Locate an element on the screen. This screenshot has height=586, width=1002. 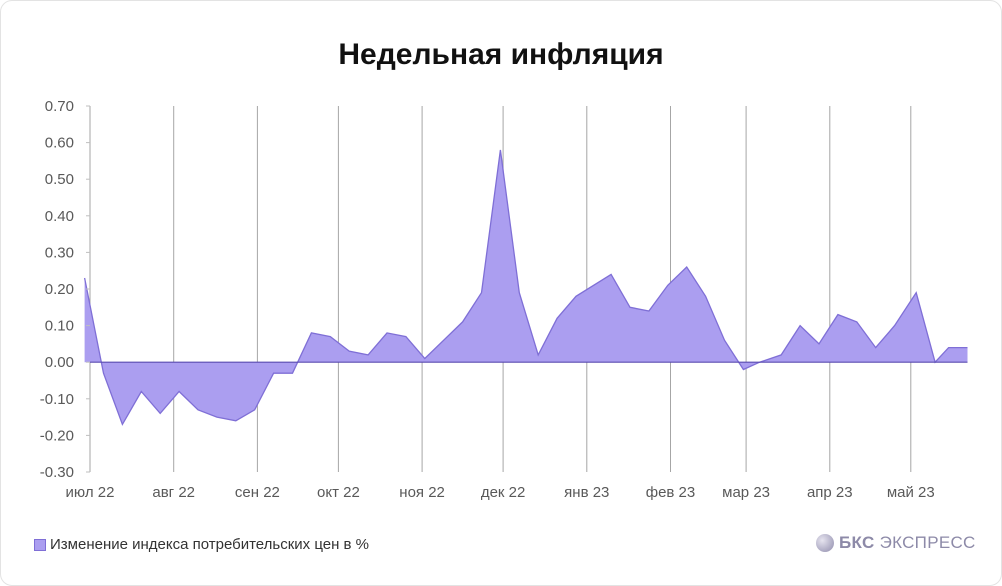
y-tick-label: 0.50 is located at coordinates (59, 179).